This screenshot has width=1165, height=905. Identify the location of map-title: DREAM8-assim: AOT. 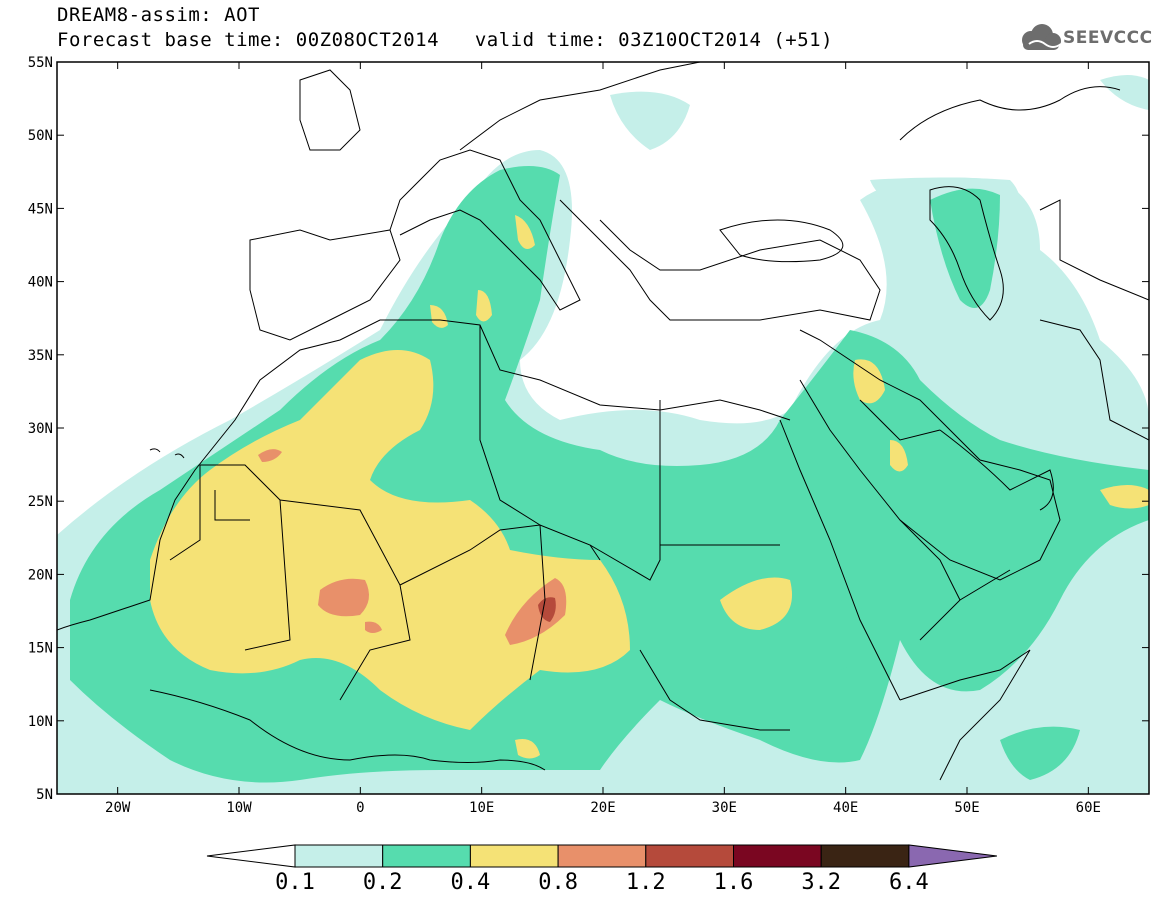
(158, 15).